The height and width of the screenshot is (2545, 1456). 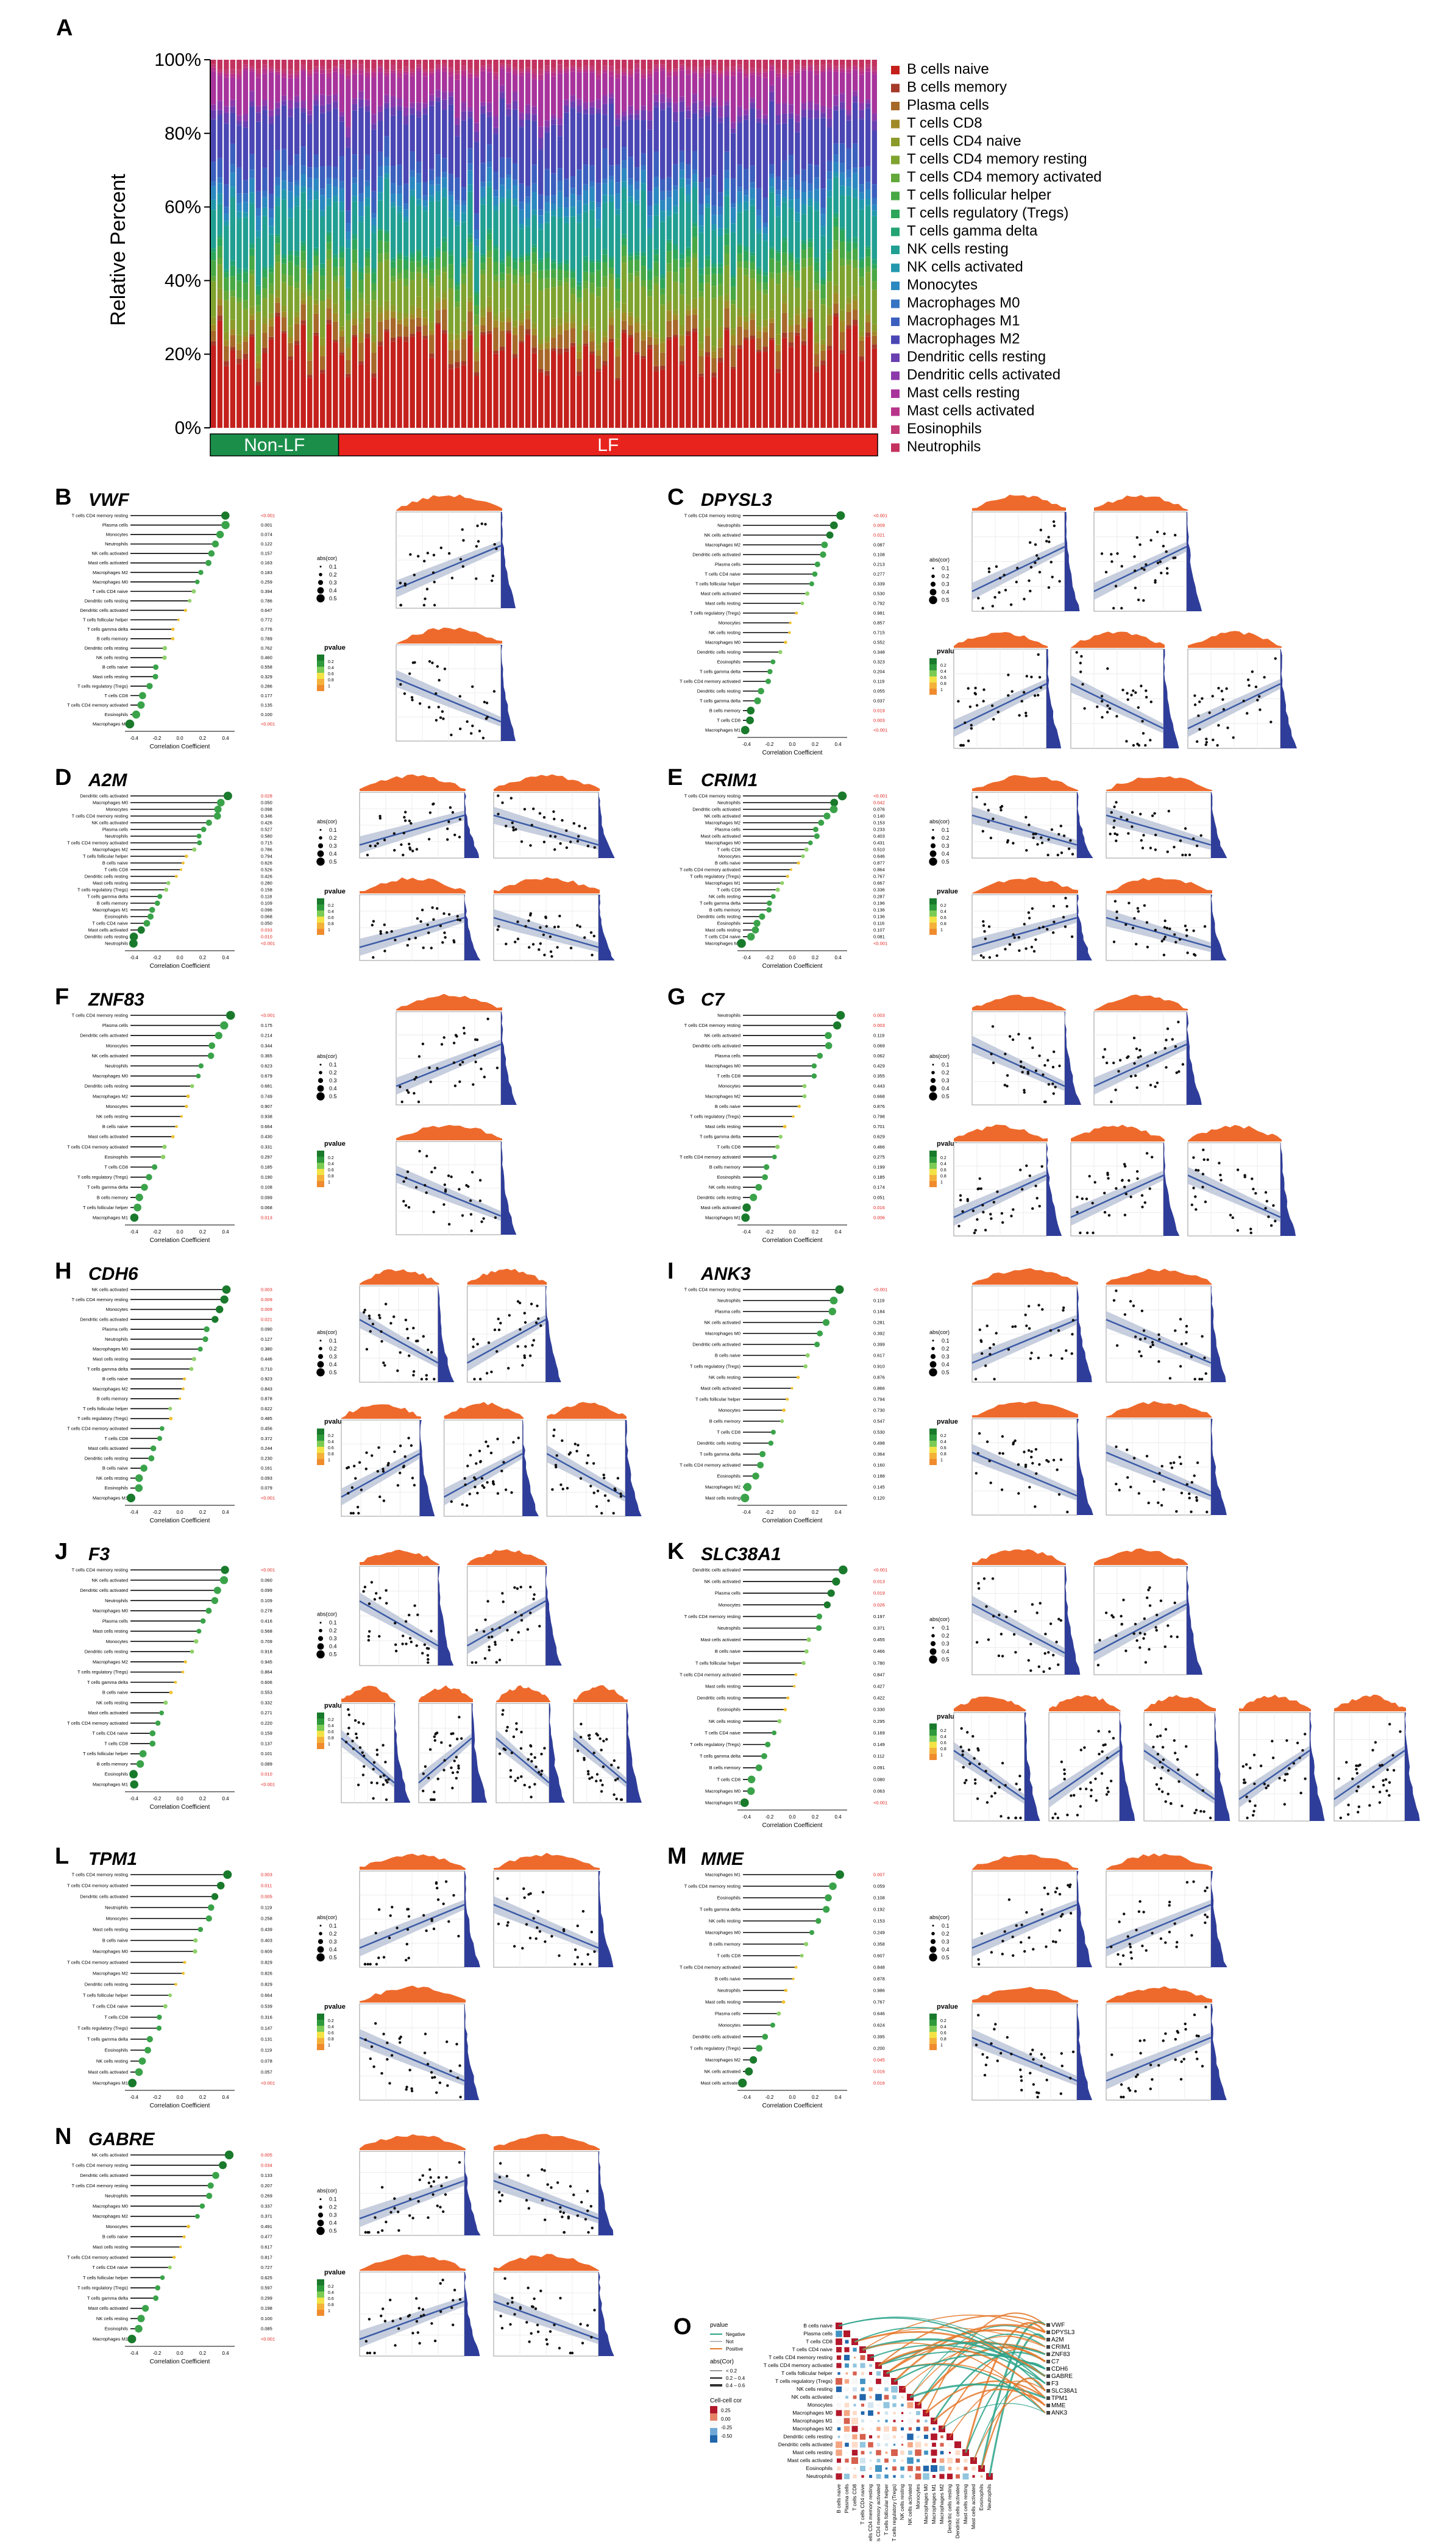 What do you see at coordinates (1058, 2325) in the screenshot?
I see `o-gene-label: VWF` at bounding box center [1058, 2325].